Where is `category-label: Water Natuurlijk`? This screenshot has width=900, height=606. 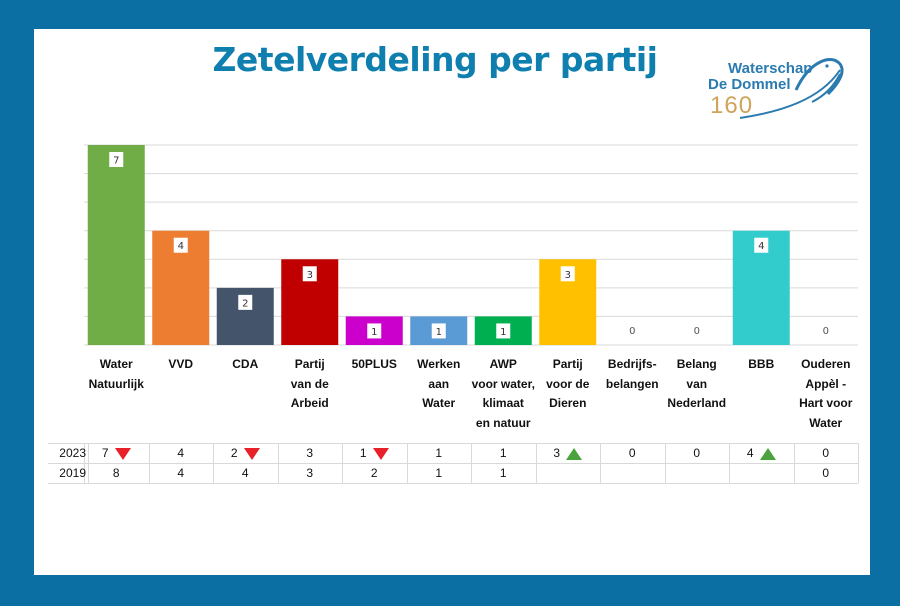
category-label: Water Natuurlijk is located at coordinates (116, 374).